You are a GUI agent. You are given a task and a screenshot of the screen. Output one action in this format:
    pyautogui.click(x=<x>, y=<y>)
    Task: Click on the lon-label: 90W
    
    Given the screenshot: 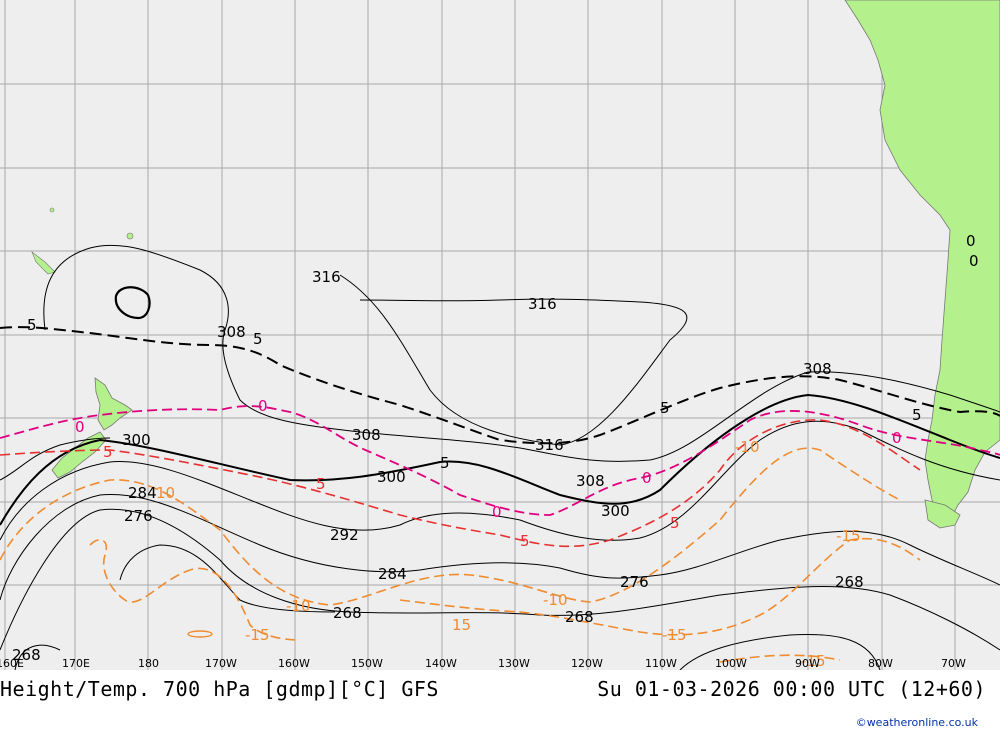 What is the action you would take?
    pyautogui.click(x=807, y=663)
    